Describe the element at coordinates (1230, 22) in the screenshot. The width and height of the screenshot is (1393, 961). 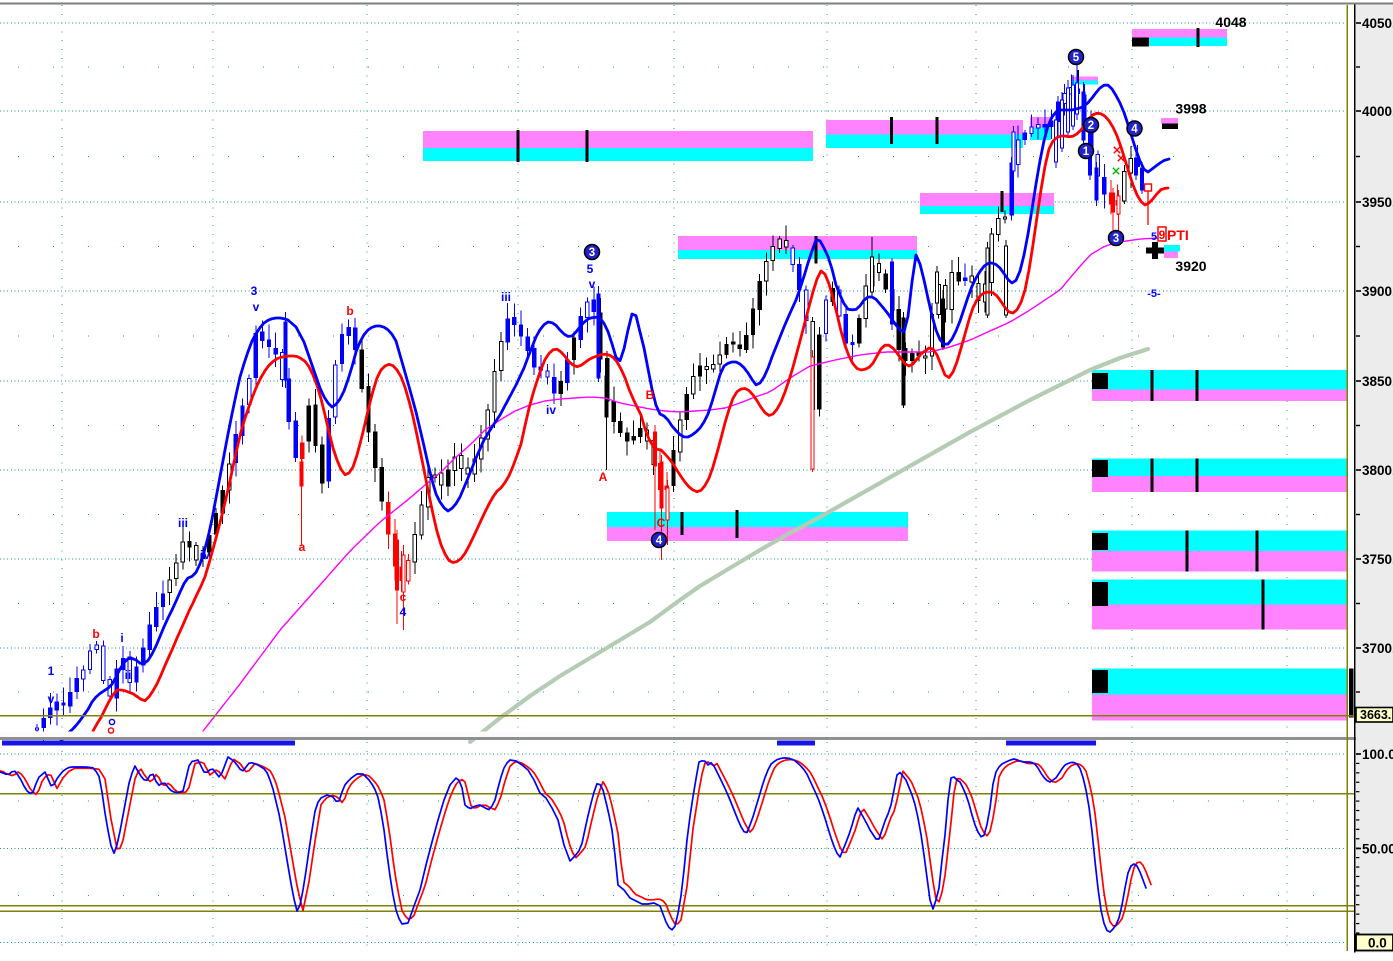
I see `svg-text: 4048` at that location.